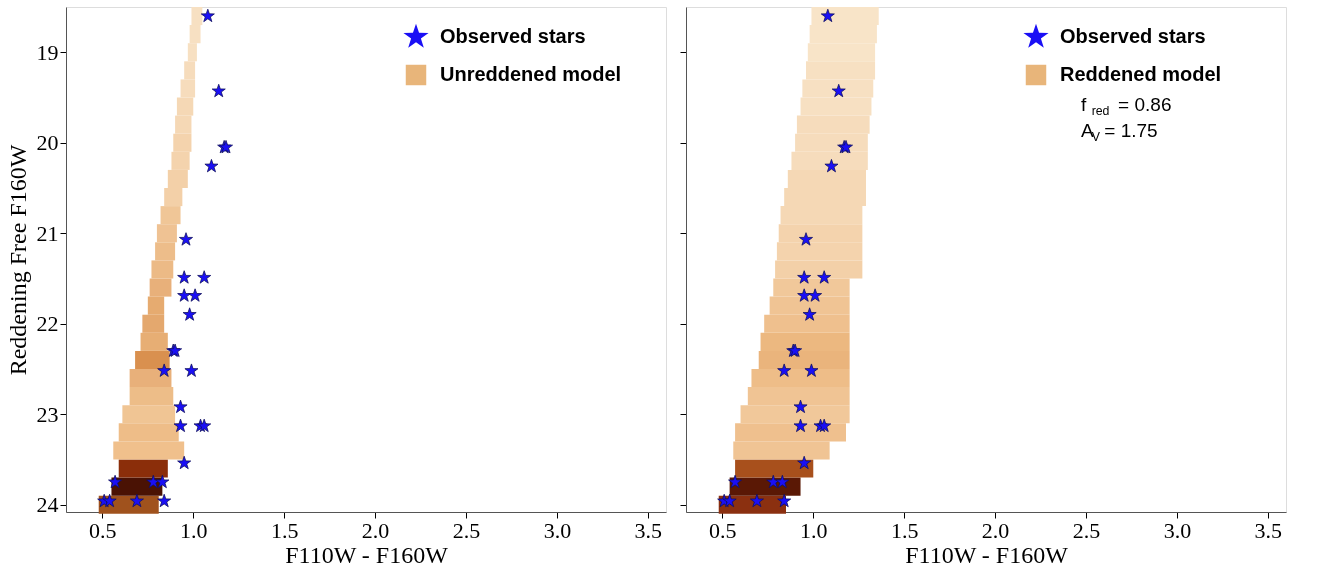 Image resolution: width=1344 pixels, height=574 pixels. Describe the element at coordinates (47, 324) in the screenshot. I see `y-tick-label: 22` at that location.